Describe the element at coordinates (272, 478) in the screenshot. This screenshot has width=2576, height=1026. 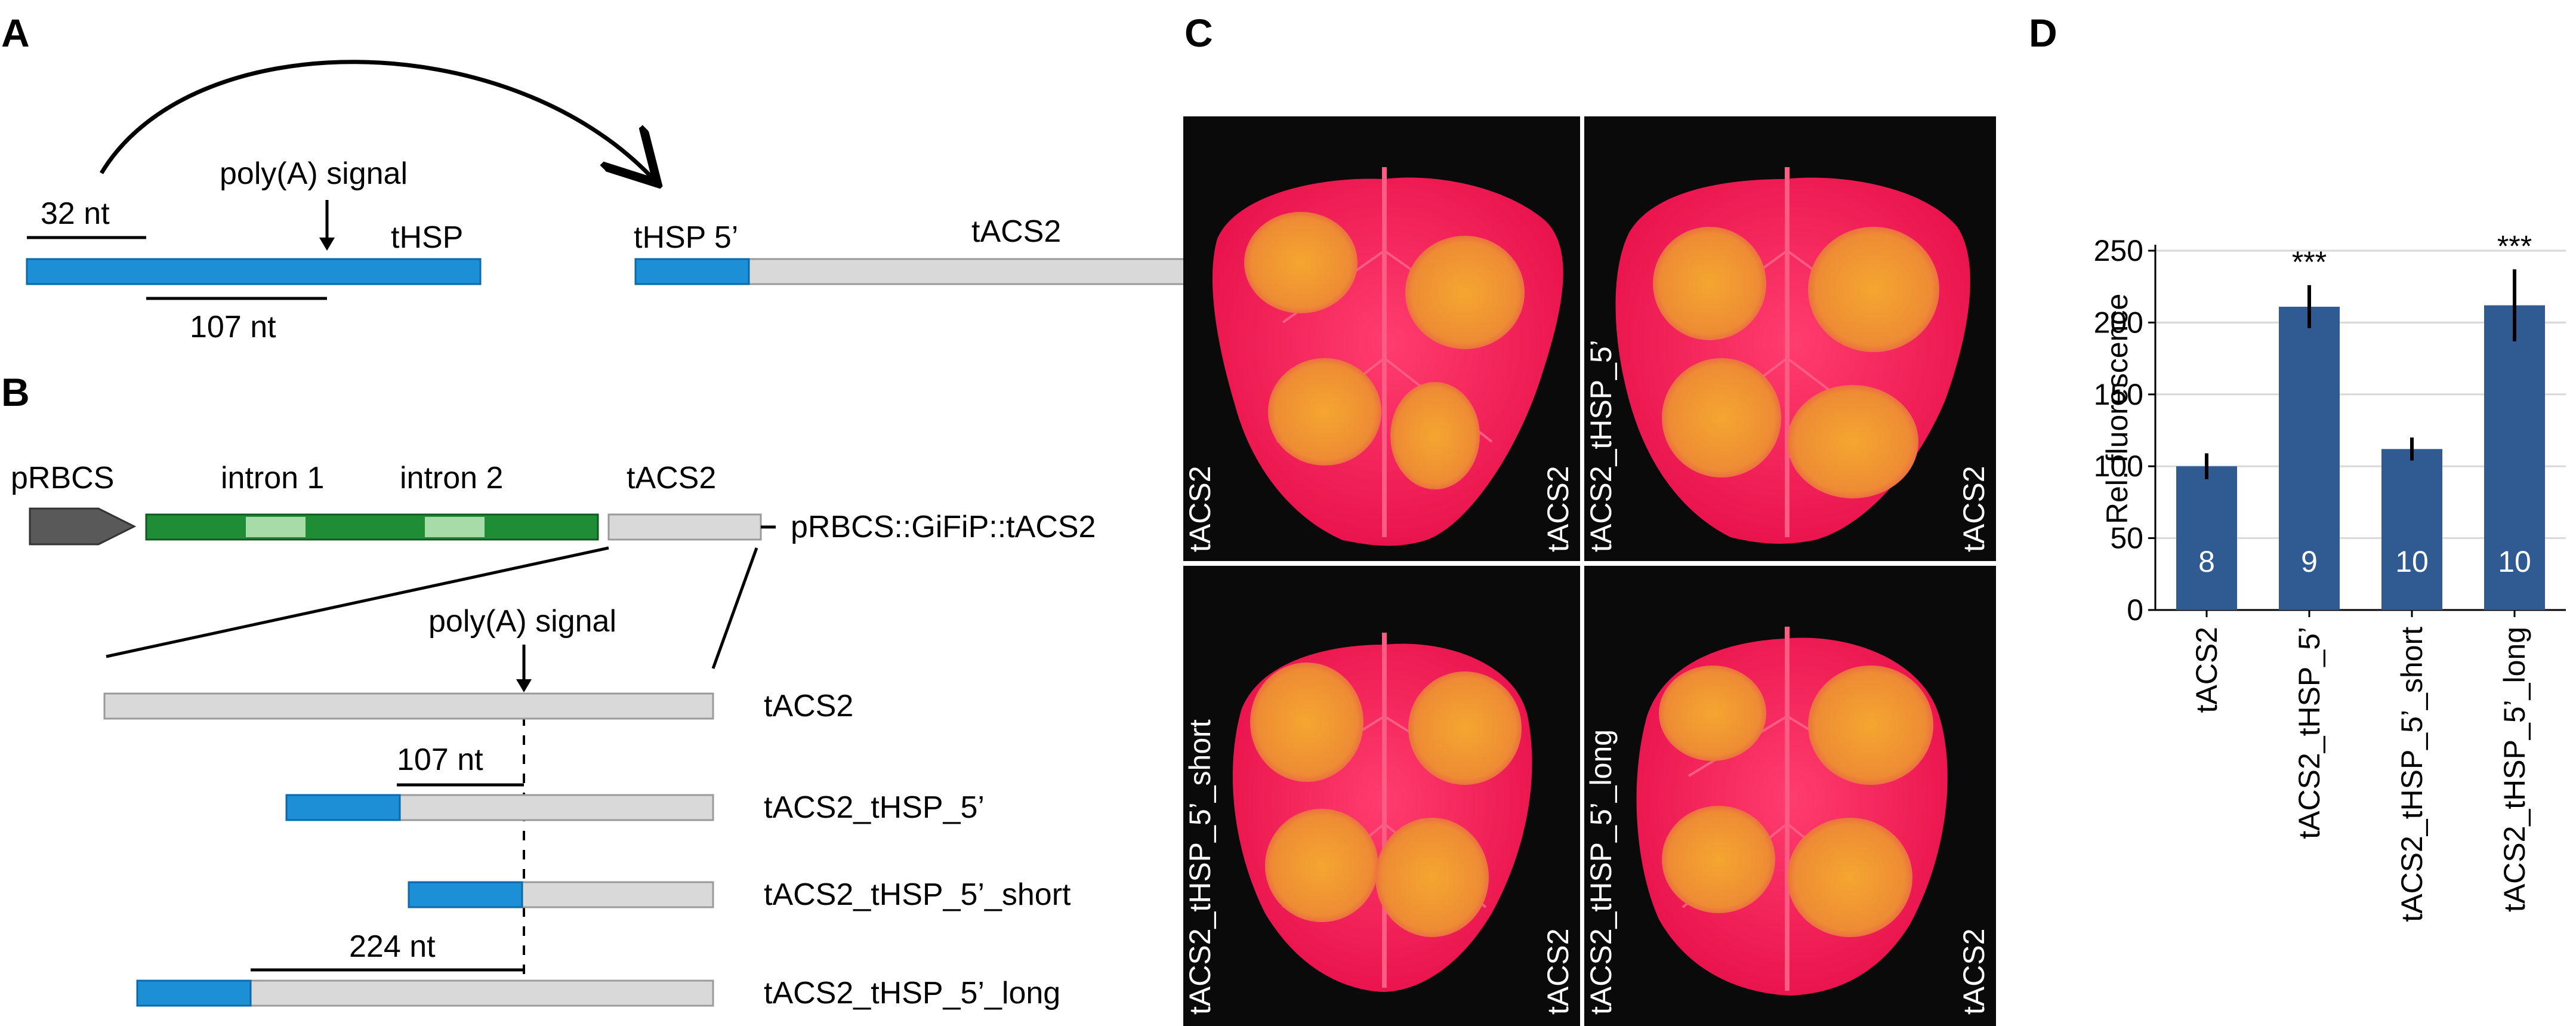
I see `intron1-label: intron 1` at that location.